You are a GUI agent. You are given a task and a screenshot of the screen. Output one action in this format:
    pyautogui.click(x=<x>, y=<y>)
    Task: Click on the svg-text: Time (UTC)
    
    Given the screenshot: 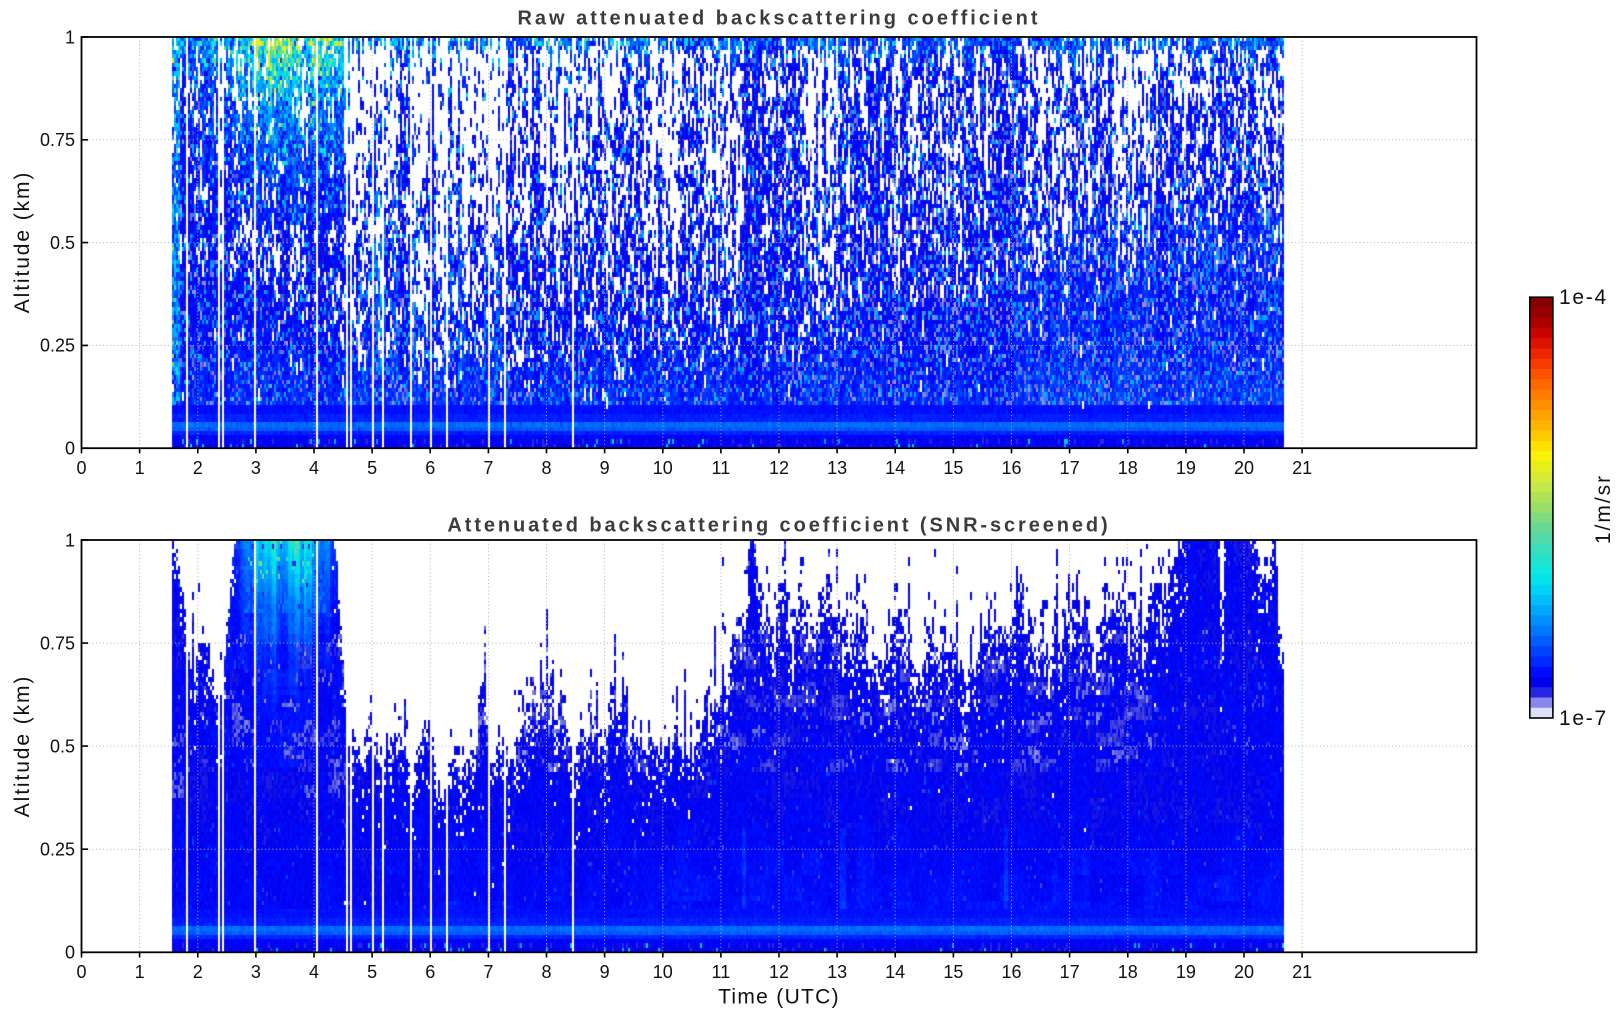 What is the action you would take?
    pyautogui.click(x=779, y=997)
    